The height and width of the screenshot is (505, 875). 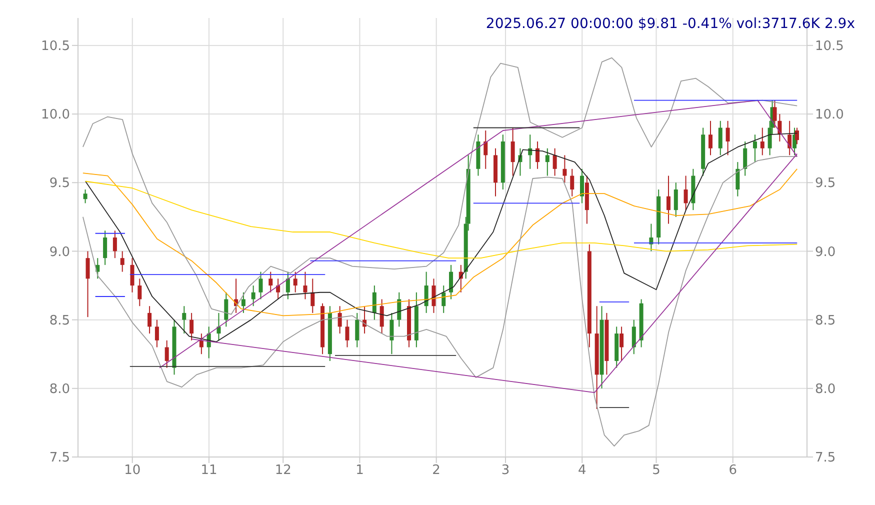 What do you see at coordinates (59, 184) in the screenshot?
I see `y-tick-label: 9.5` at bounding box center [59, 184].